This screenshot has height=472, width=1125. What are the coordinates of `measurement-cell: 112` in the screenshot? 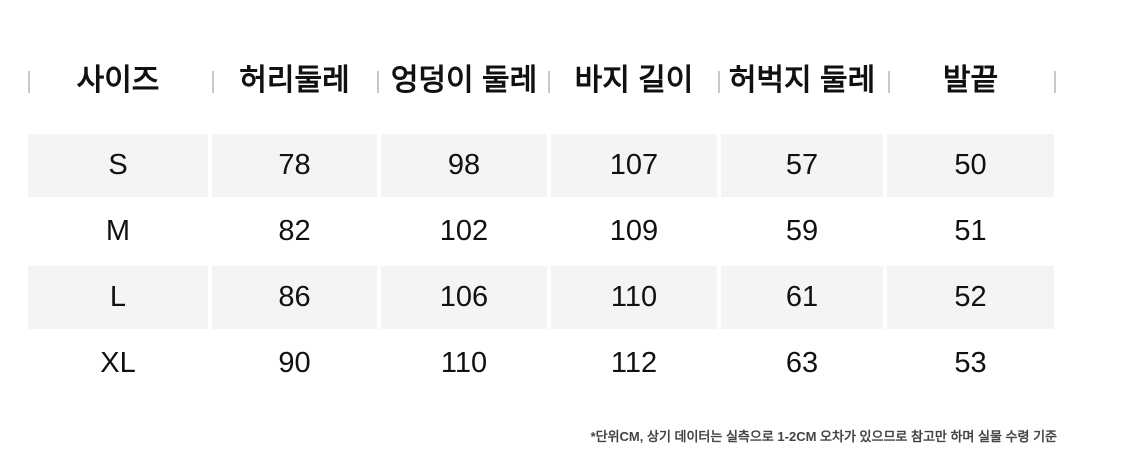 It's located at (634, 363).